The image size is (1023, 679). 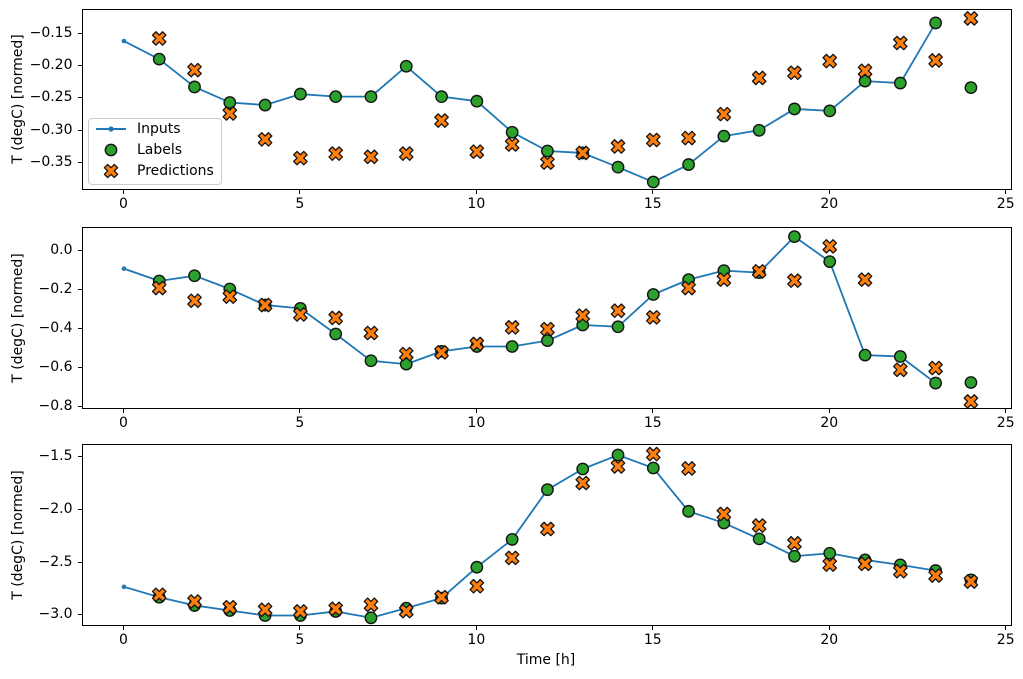 I want to click on y-tick-label: −0.20, so click(x=51, y=65).